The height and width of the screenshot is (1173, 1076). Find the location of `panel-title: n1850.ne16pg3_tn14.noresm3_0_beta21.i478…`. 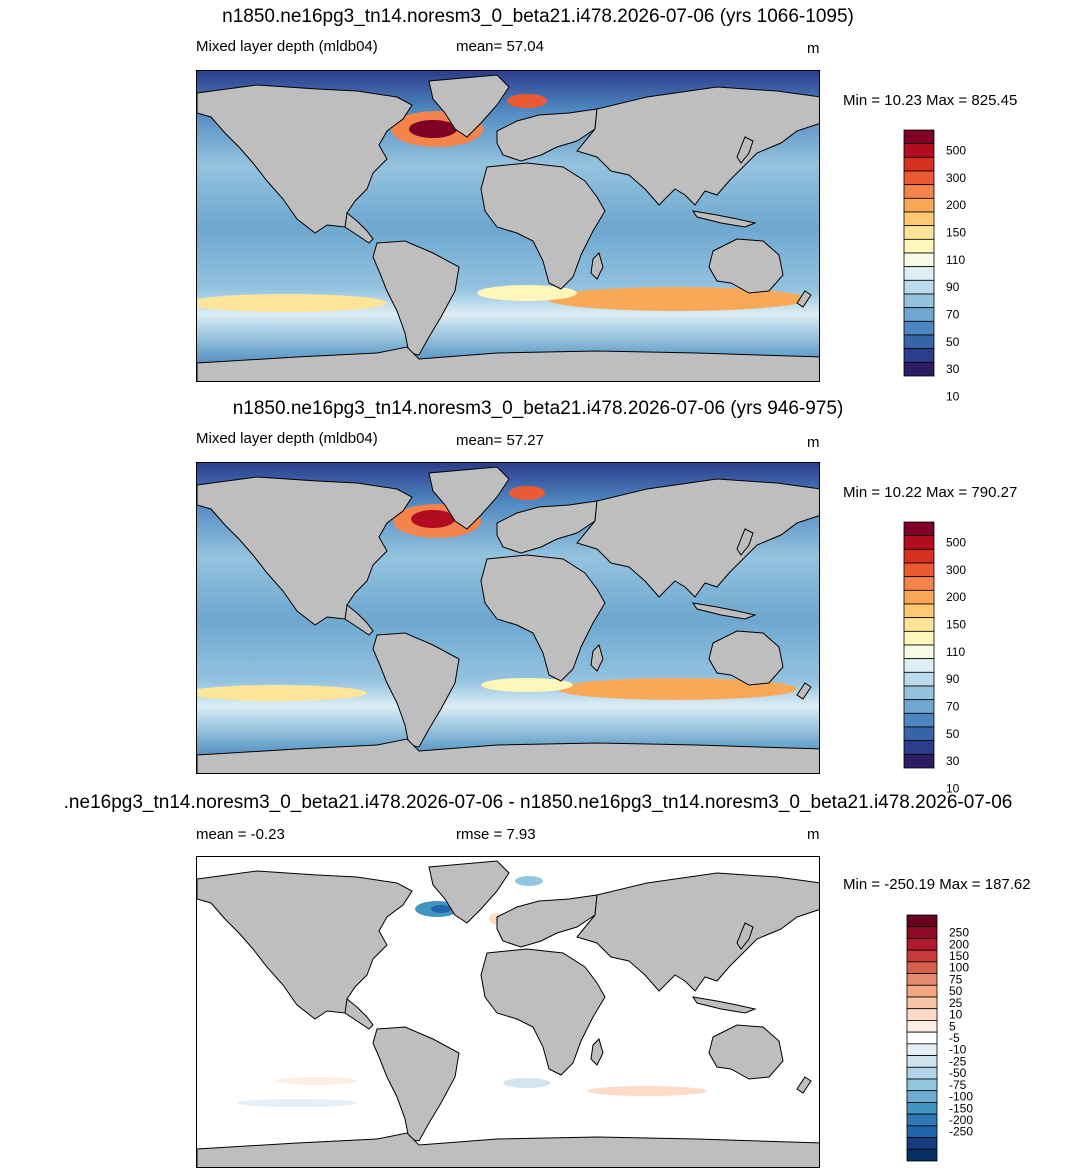

panel-title: n1850.ne16pg3_tn14.noresm3_0_beta21.i478… is located at coordinates (538, 16).